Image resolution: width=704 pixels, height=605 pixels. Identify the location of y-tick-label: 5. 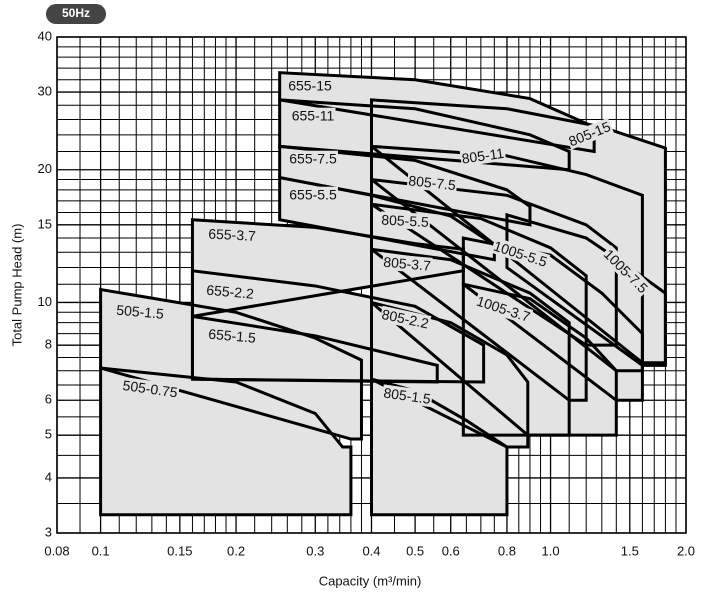
(48, 434).